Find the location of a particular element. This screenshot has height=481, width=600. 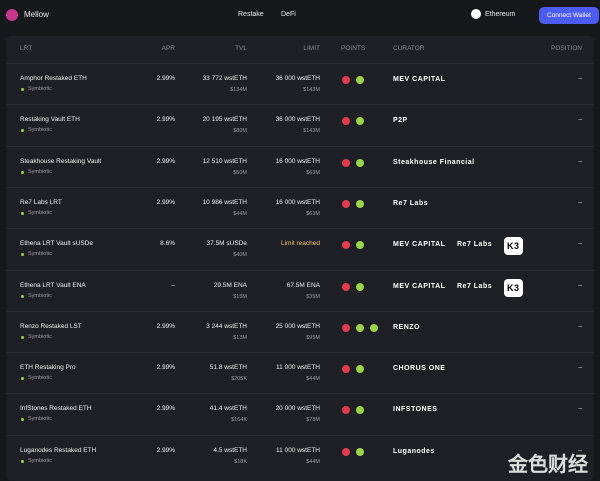

network: Ethereum is located at coordinates (500, 14).